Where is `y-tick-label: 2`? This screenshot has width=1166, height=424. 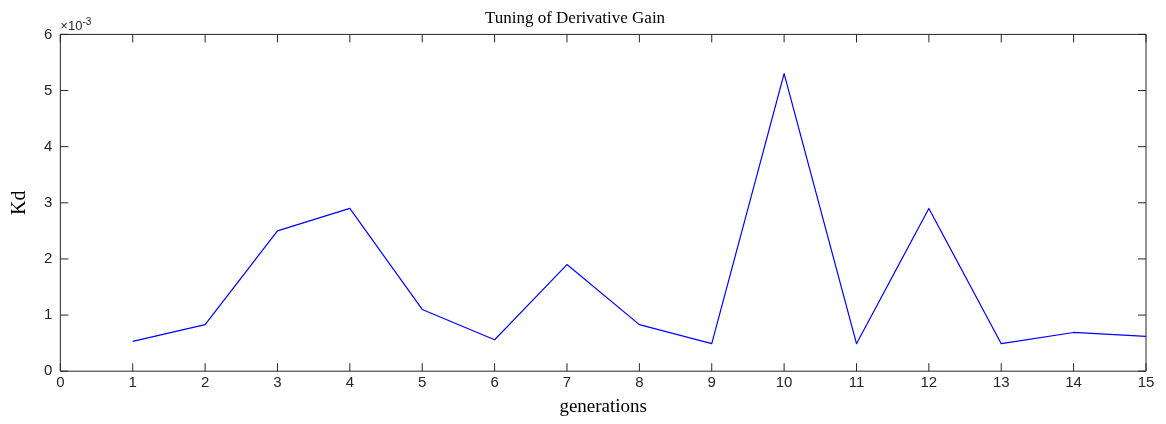 y-tick-label: 2 is located at coordinates (48, 258).